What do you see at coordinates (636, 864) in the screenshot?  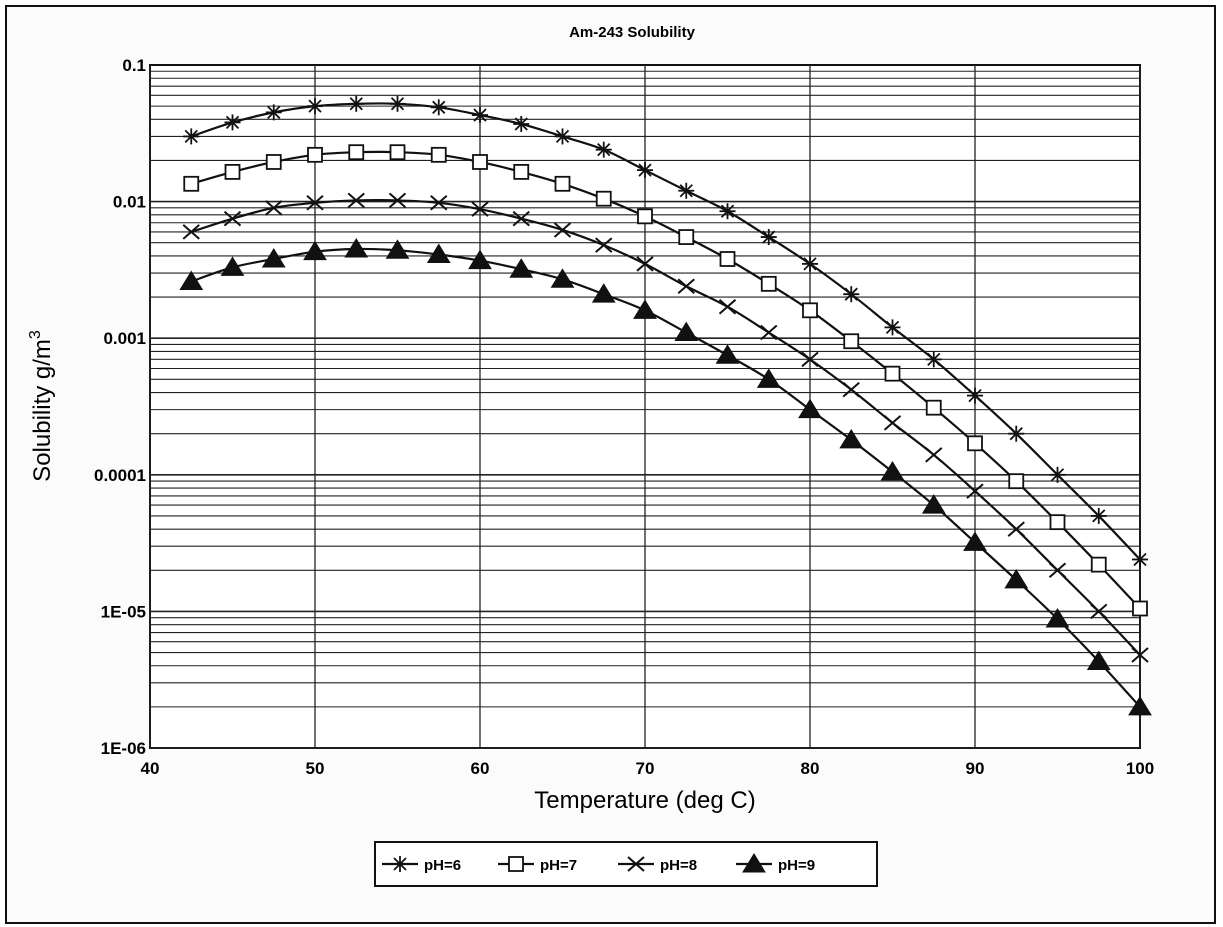 I see `legend-marker-ph8` at bounding box center [636, 864].